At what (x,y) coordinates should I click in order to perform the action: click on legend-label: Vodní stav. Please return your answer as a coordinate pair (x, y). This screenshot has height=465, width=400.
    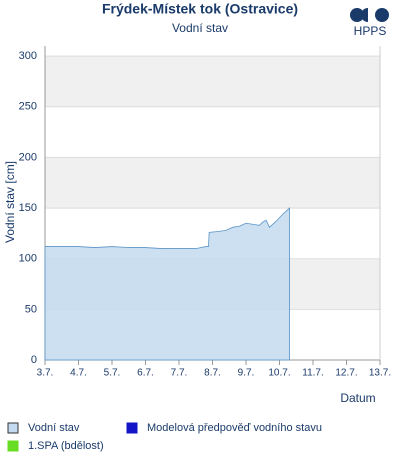
    Looking at the image, I should click on (54, 428).